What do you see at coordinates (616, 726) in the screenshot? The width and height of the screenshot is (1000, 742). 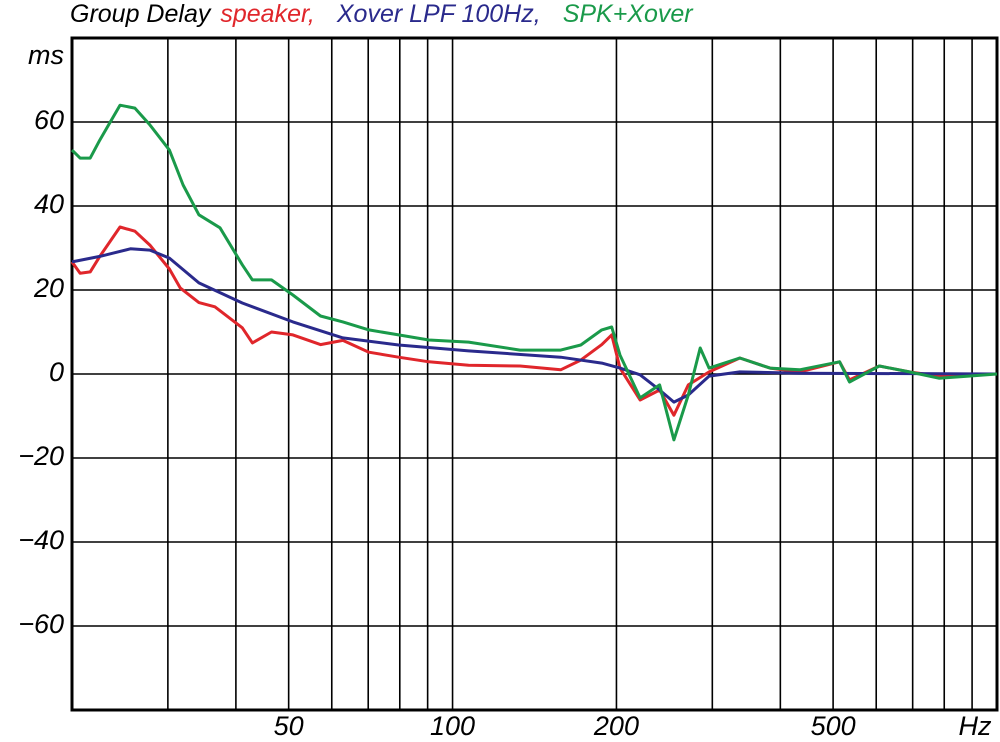 I see `x-tick-label: 200` at bounding box center [616, 726].